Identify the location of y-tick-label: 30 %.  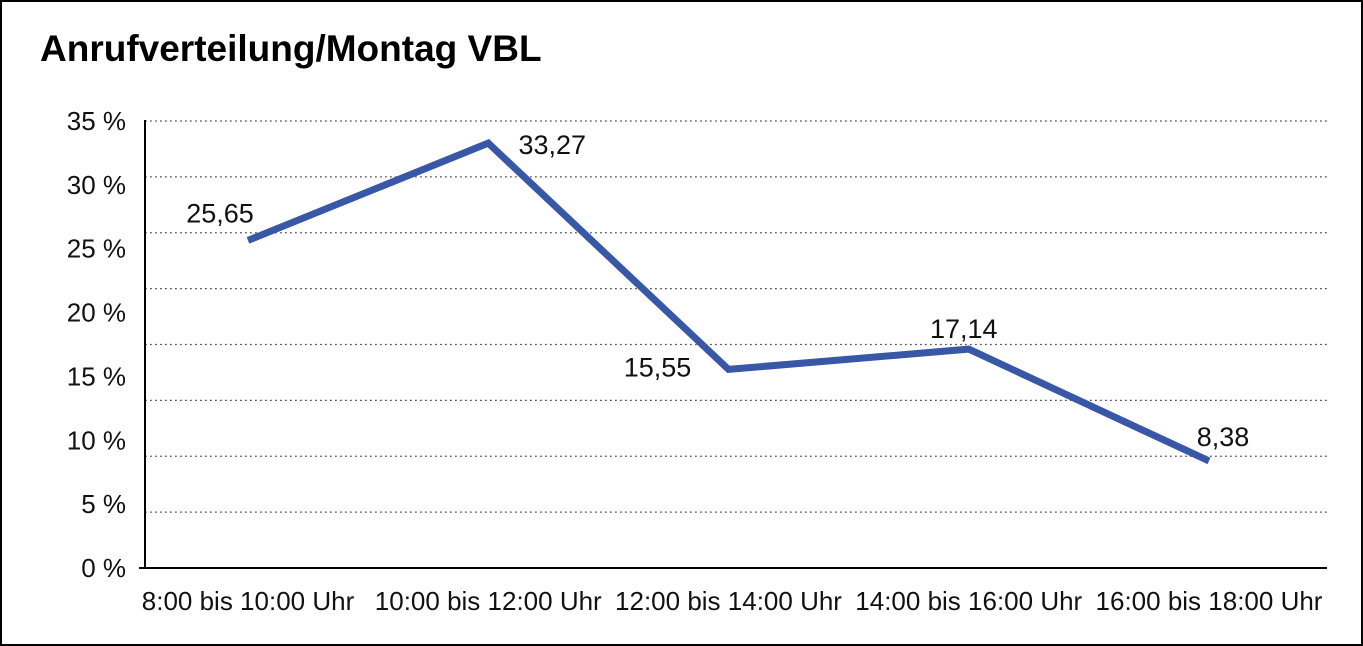
(96, 185).